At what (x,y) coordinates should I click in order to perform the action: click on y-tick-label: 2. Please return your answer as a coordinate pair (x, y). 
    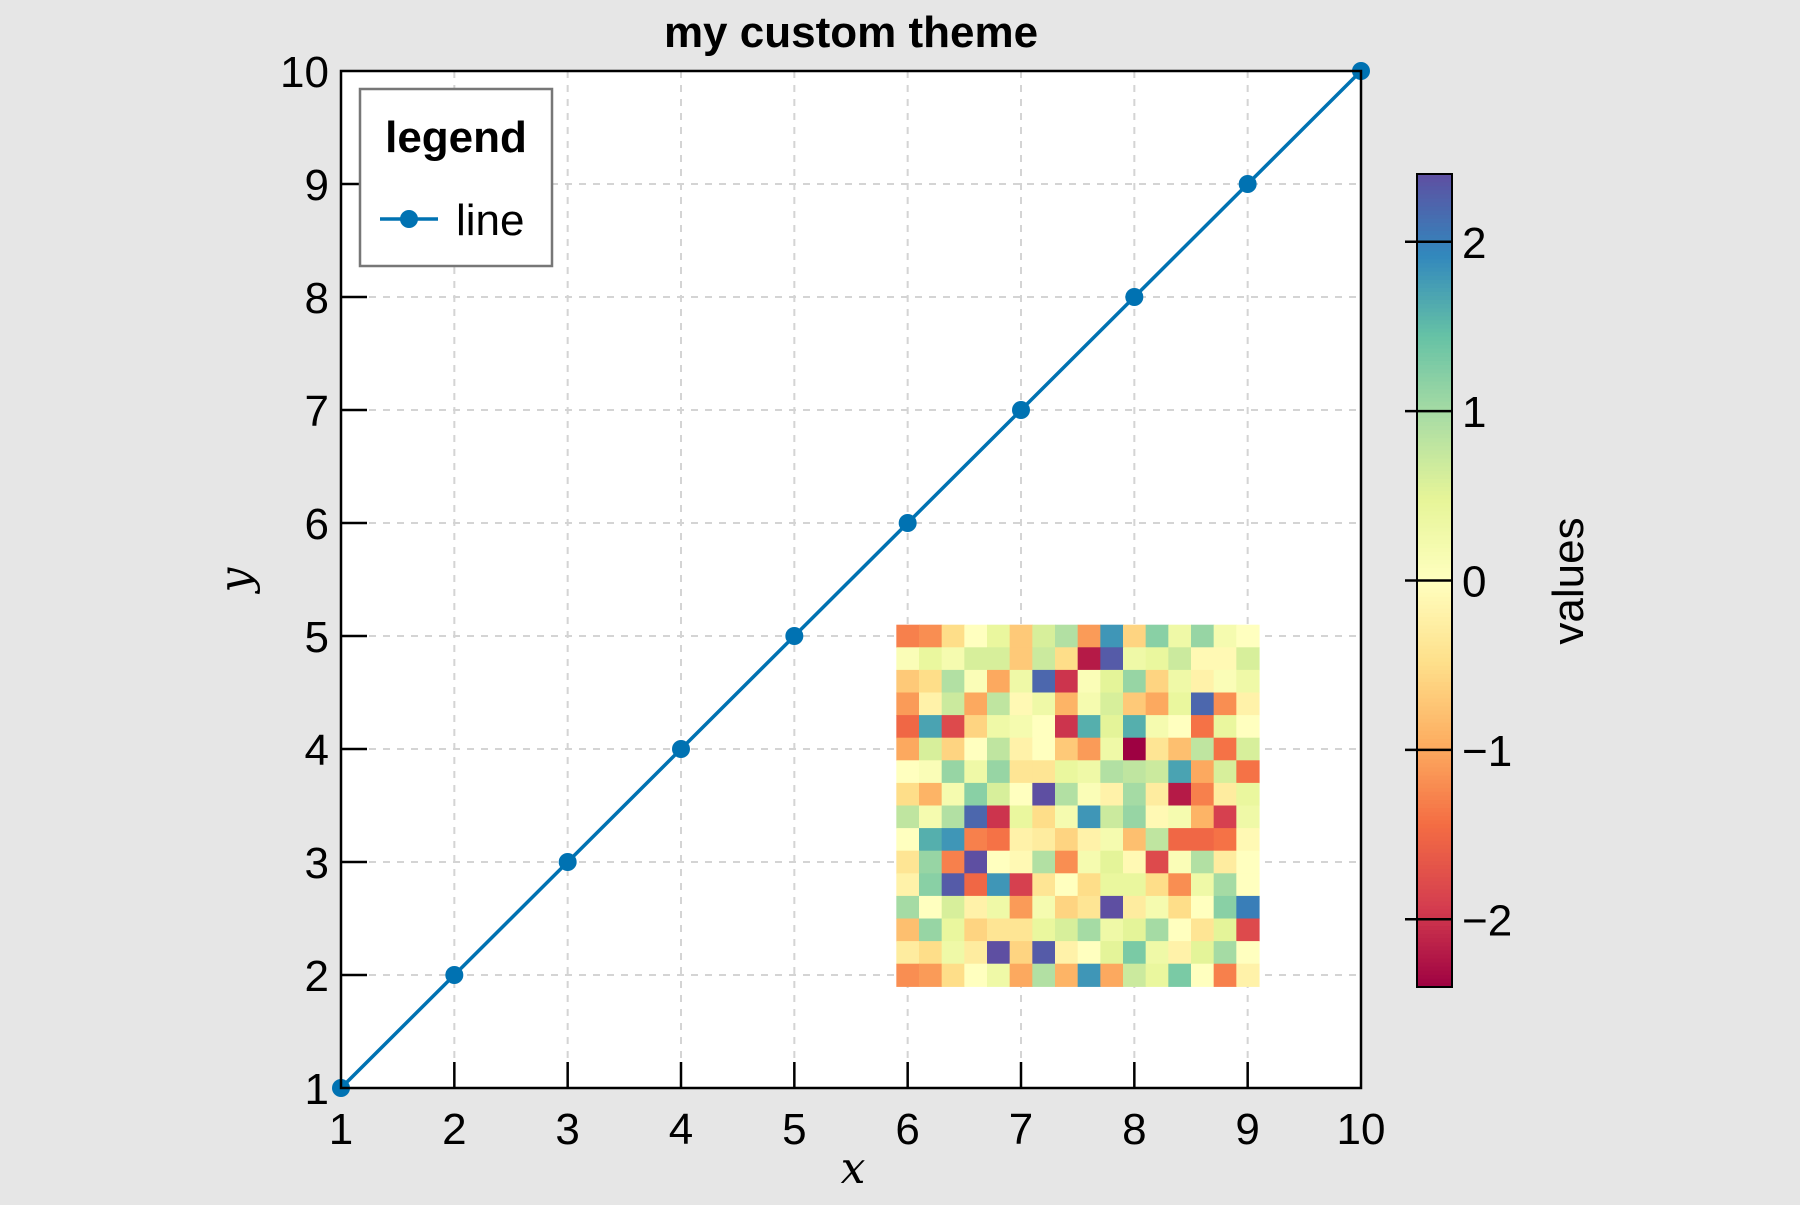
    Looking at the image, I should click on (317, 976).